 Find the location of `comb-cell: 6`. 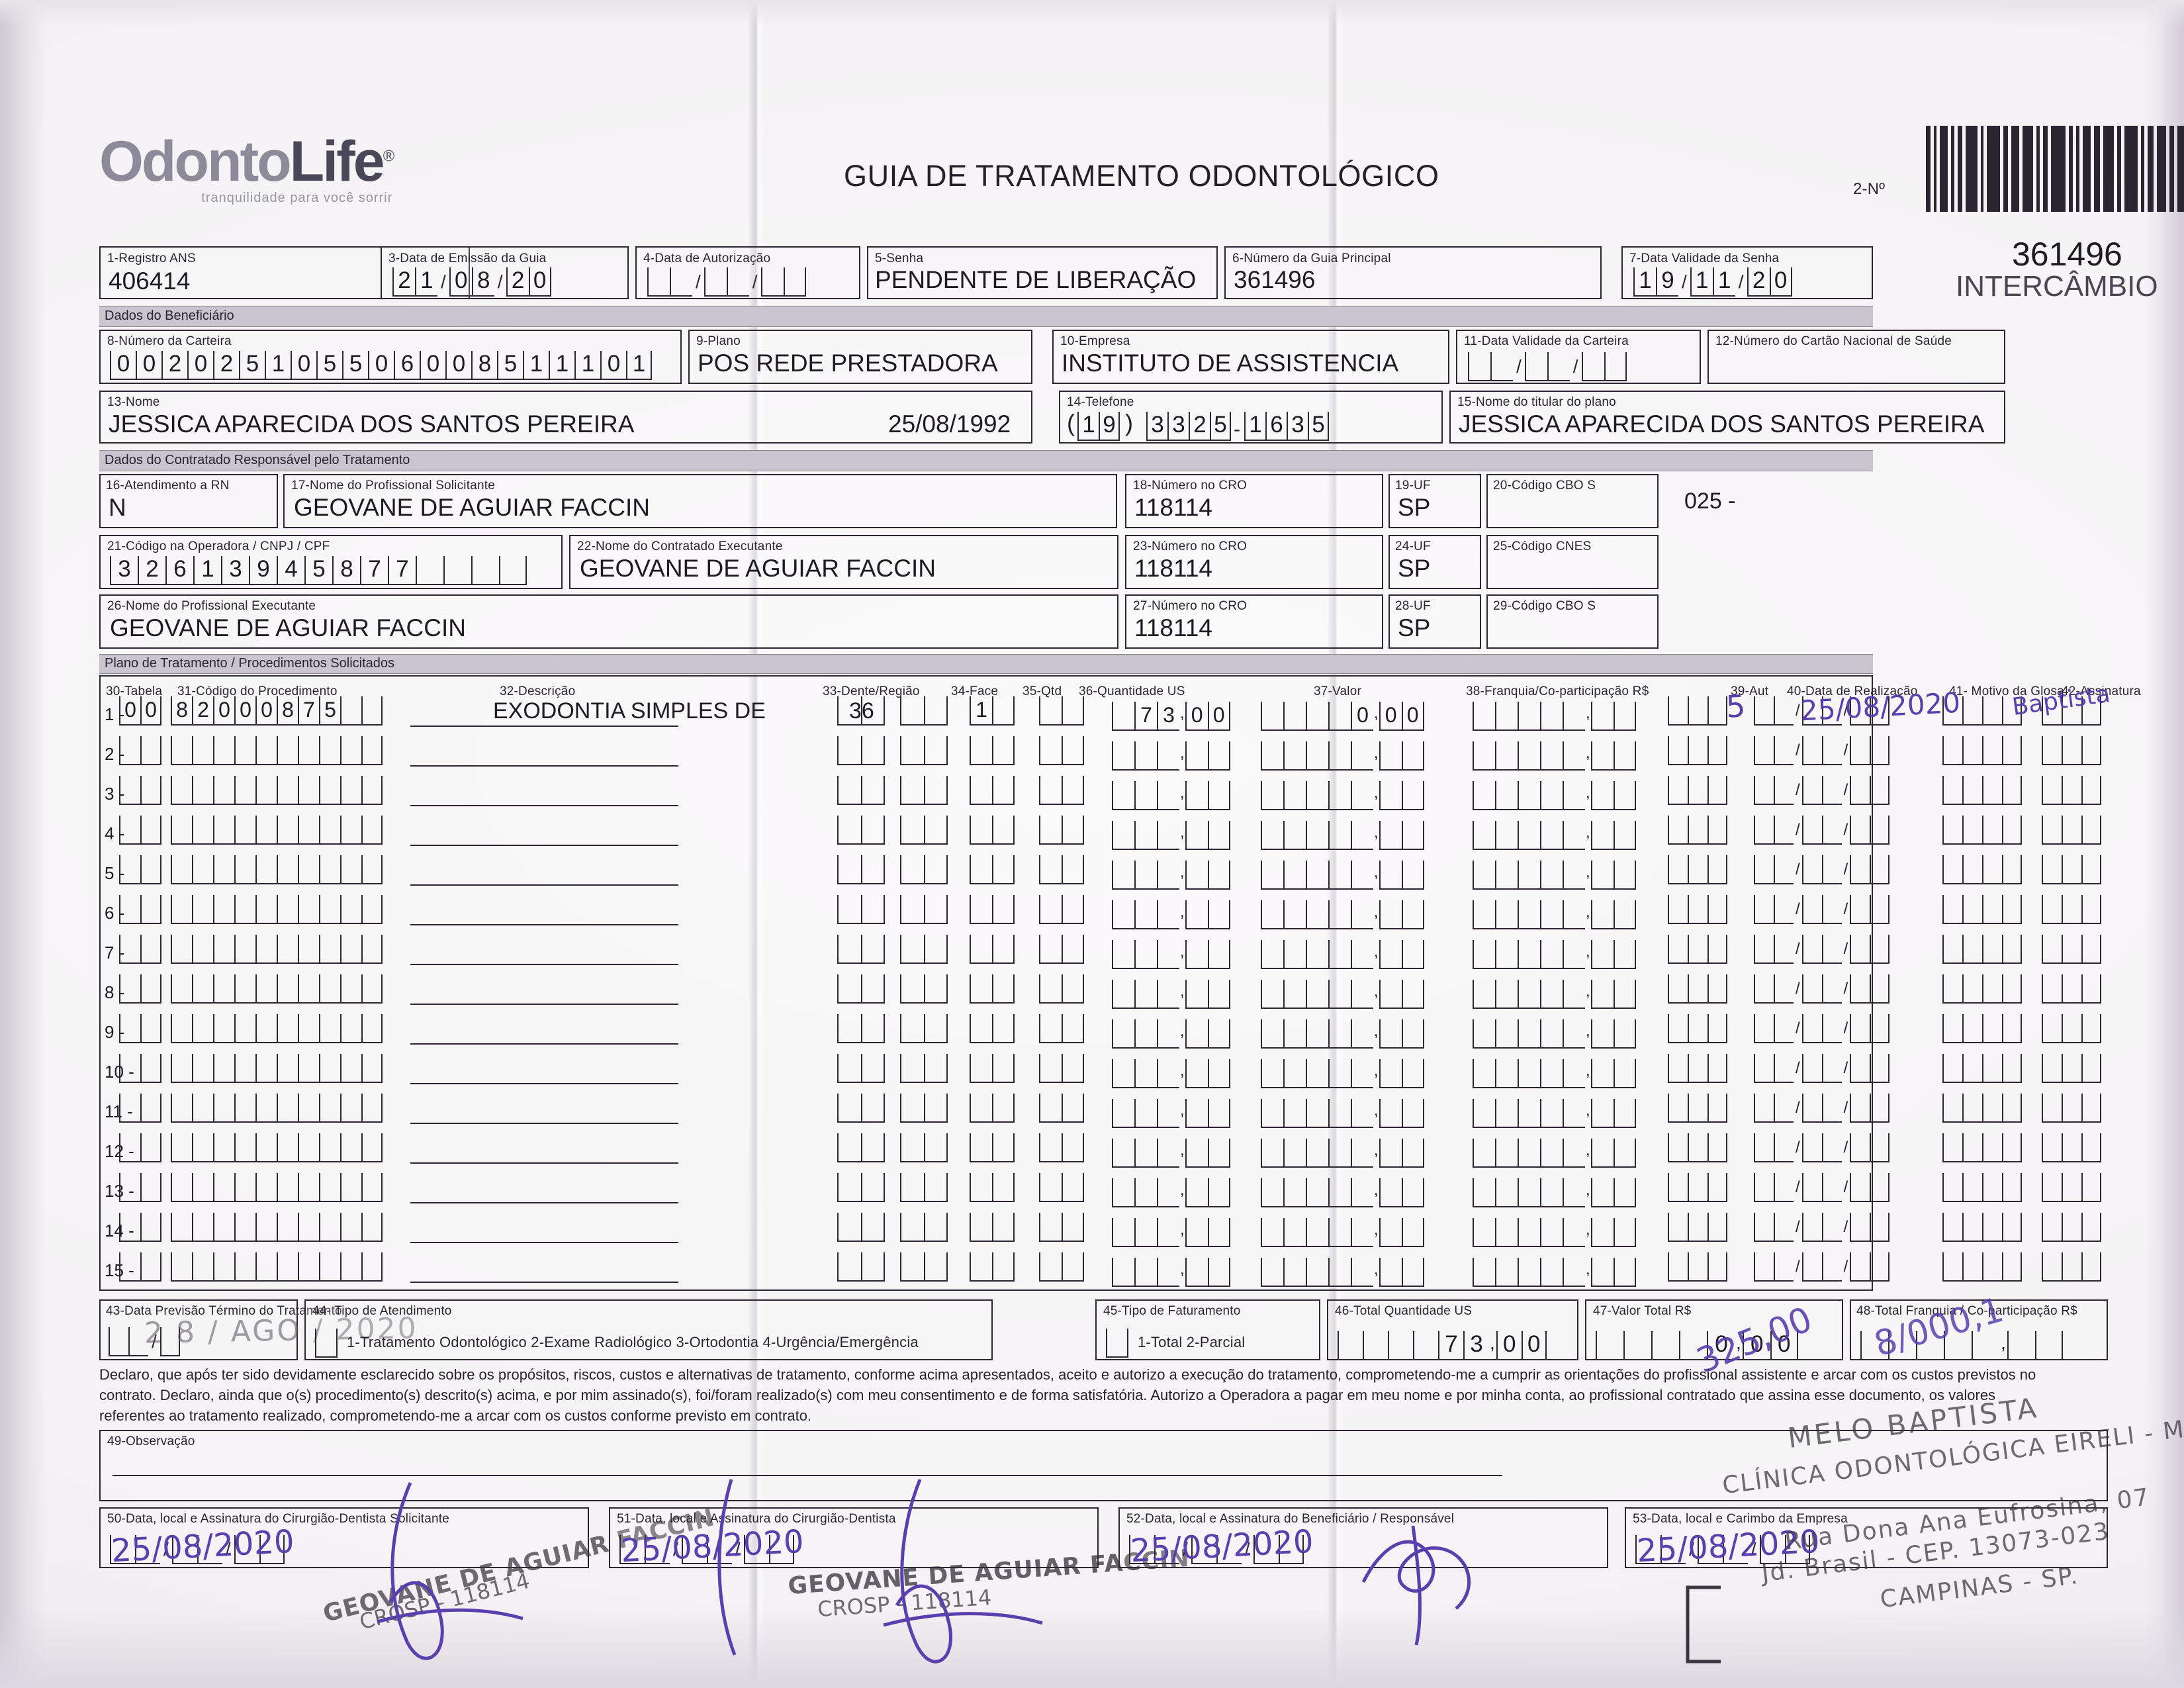

comb-cell: 6 is located at coordinates (1276, 426).